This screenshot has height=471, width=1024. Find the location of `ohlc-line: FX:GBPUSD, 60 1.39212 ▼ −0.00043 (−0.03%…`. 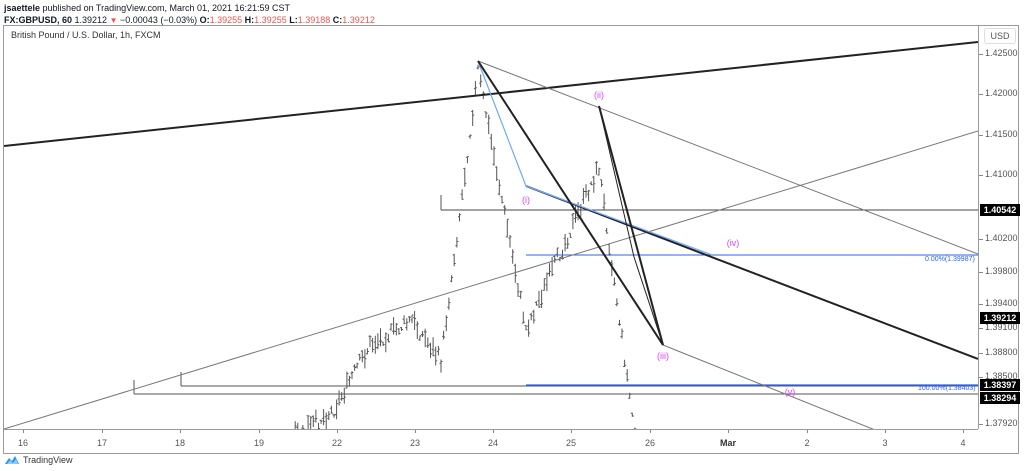

ohlc-line: FX:GBPUSD, 60 1.39212 ▼ −0.00043 (−0.03%… is located at coordinates (189, 20).